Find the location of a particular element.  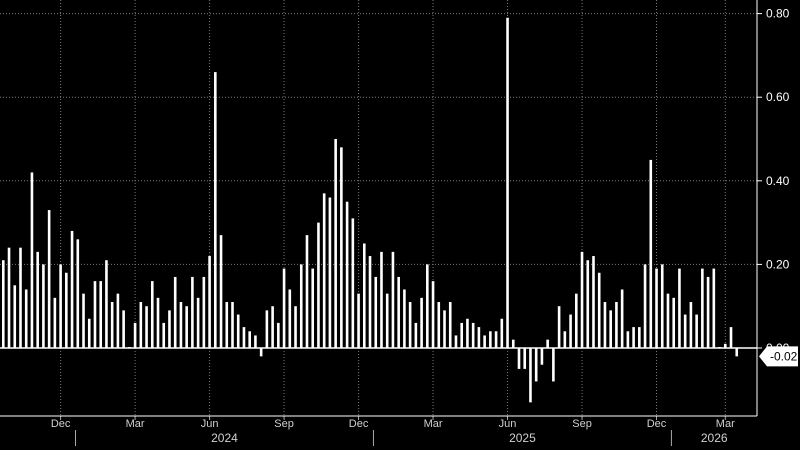

x-tick-label: Dec is located at coordinates (657, 424).